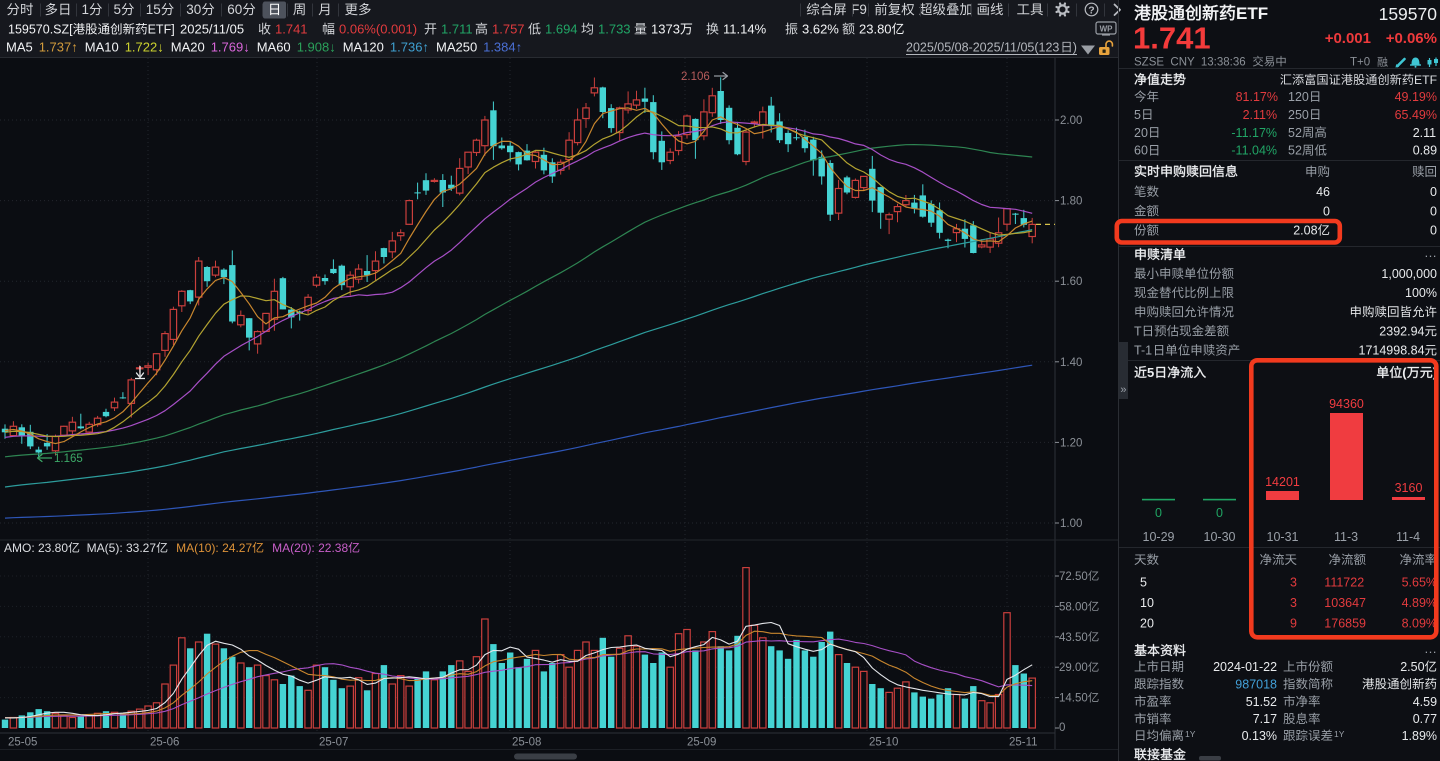 The image size is (1440, 761). What do you see at coordinates (1298, 115) in the screenshot?
I see `svg-text: 250` at bounding box center [1298, 115].